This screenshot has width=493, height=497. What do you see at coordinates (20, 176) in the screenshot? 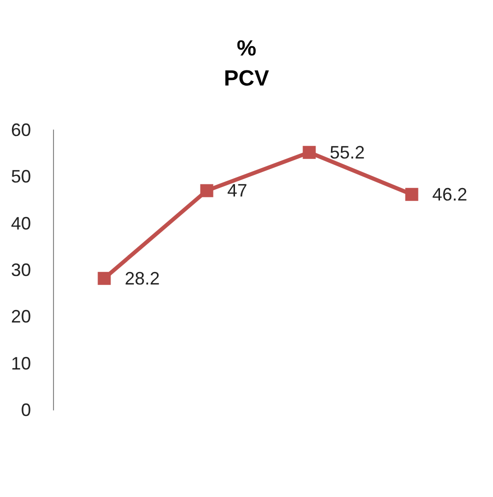
I see `y-tick-label: 50` at bounding box center [20, 176].